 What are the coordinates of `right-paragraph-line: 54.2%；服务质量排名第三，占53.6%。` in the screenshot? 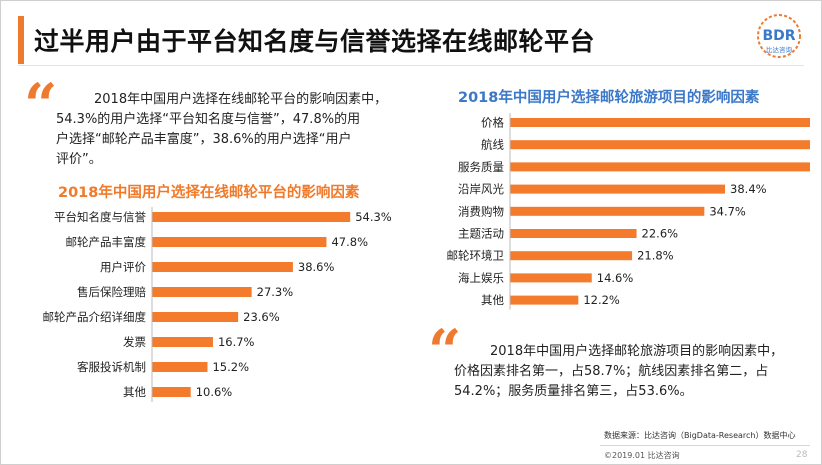 It's located at (573, 391).